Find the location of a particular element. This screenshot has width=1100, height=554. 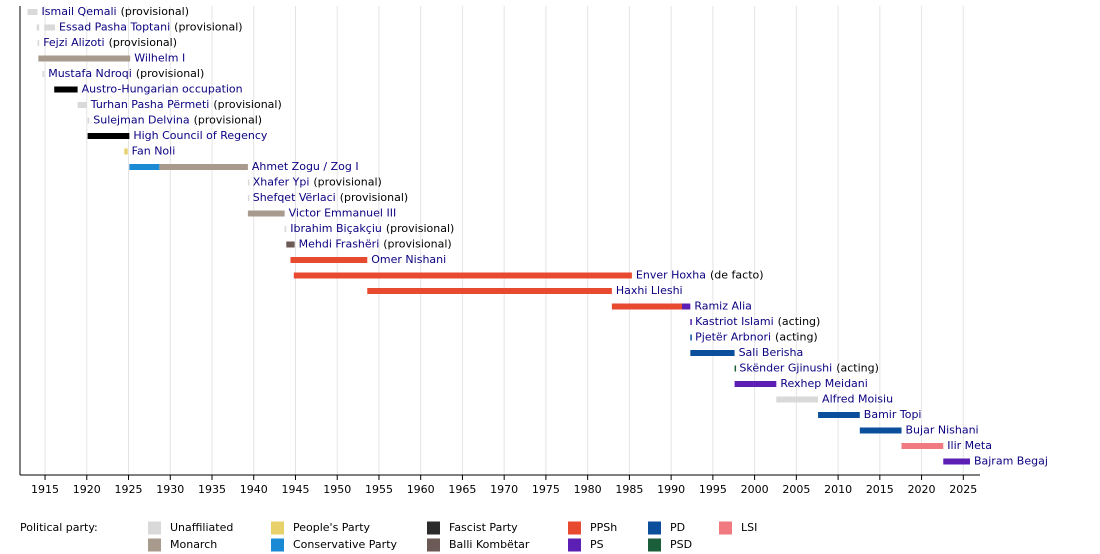

x-tick-label: 1945 is located at coordinates (295, 489).